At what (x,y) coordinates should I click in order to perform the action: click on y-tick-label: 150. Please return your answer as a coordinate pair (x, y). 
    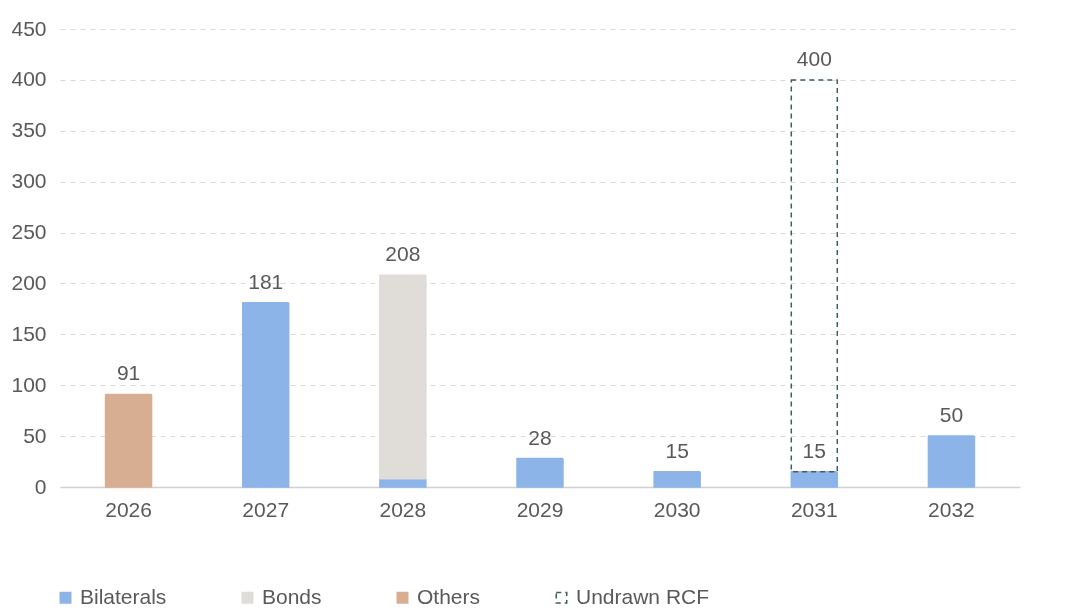
    Looking at the image, I should click on (29, 333).